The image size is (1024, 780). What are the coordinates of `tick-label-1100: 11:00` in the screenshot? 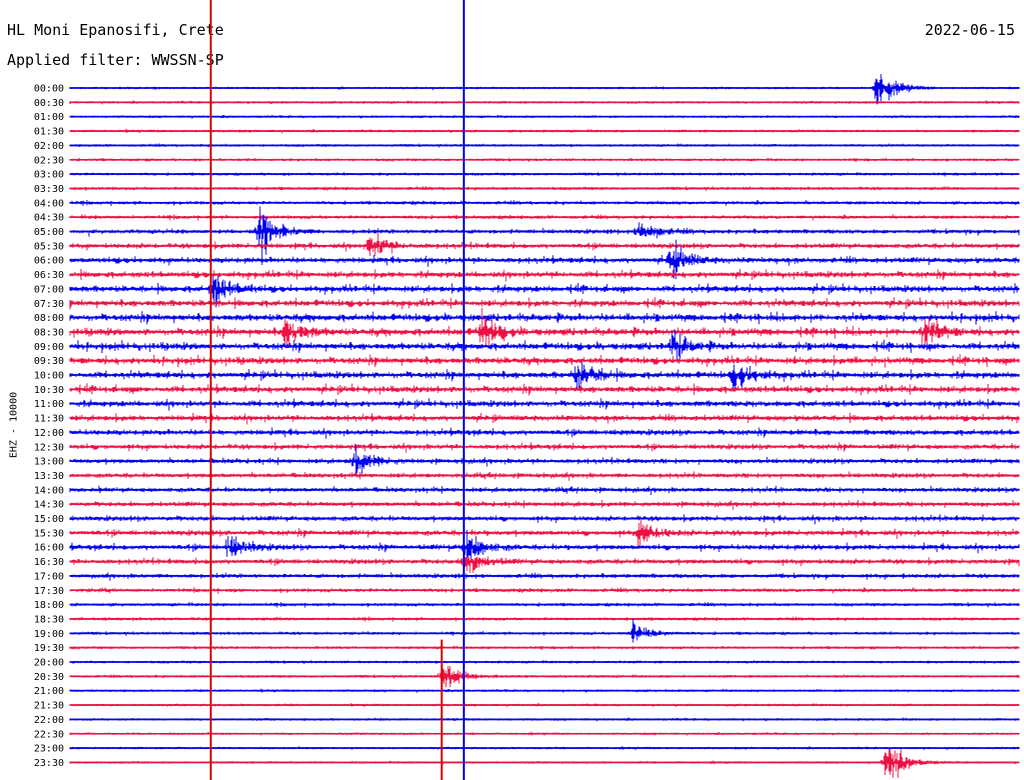 It's located at (49, 404).